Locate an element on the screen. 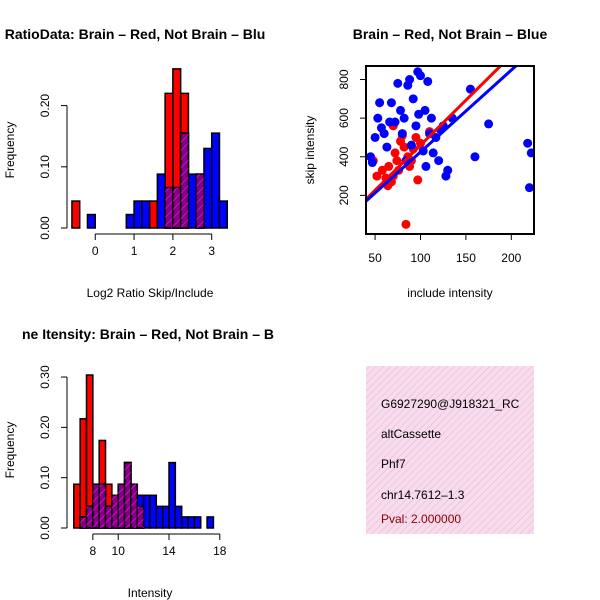 The width and height of the screenshot is (600, 600). intensity-histogram-title: ne Itensity: Brain – Red, Not Brain – B is located at coordinates (148, 334).